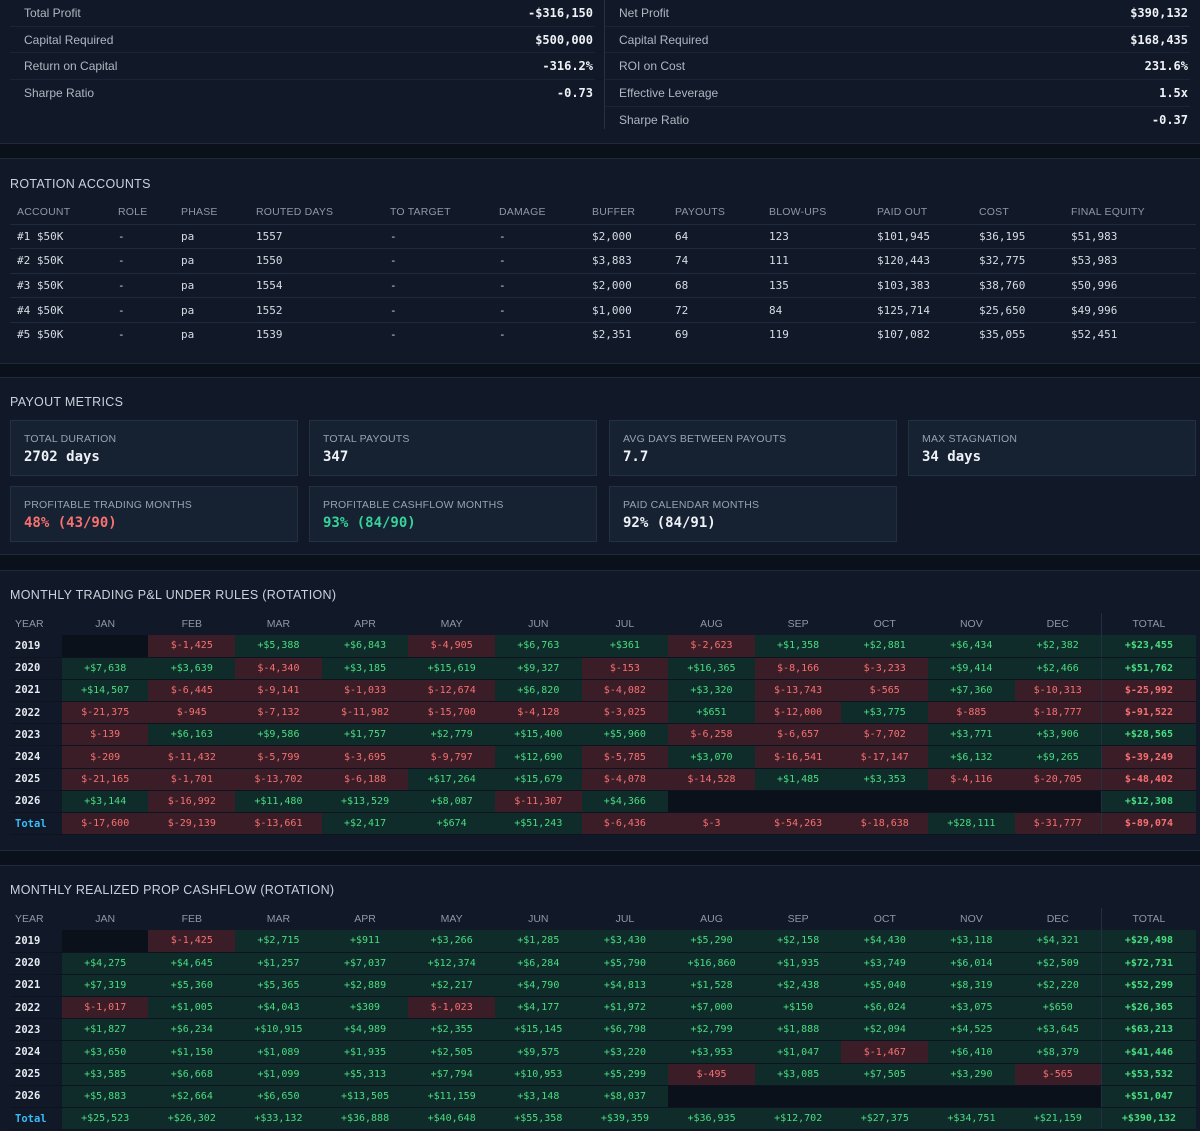  What do you see at coordinates (715, 236) in the screenshot?
I see `table-cell: 64` at bounding box center [715, 236].